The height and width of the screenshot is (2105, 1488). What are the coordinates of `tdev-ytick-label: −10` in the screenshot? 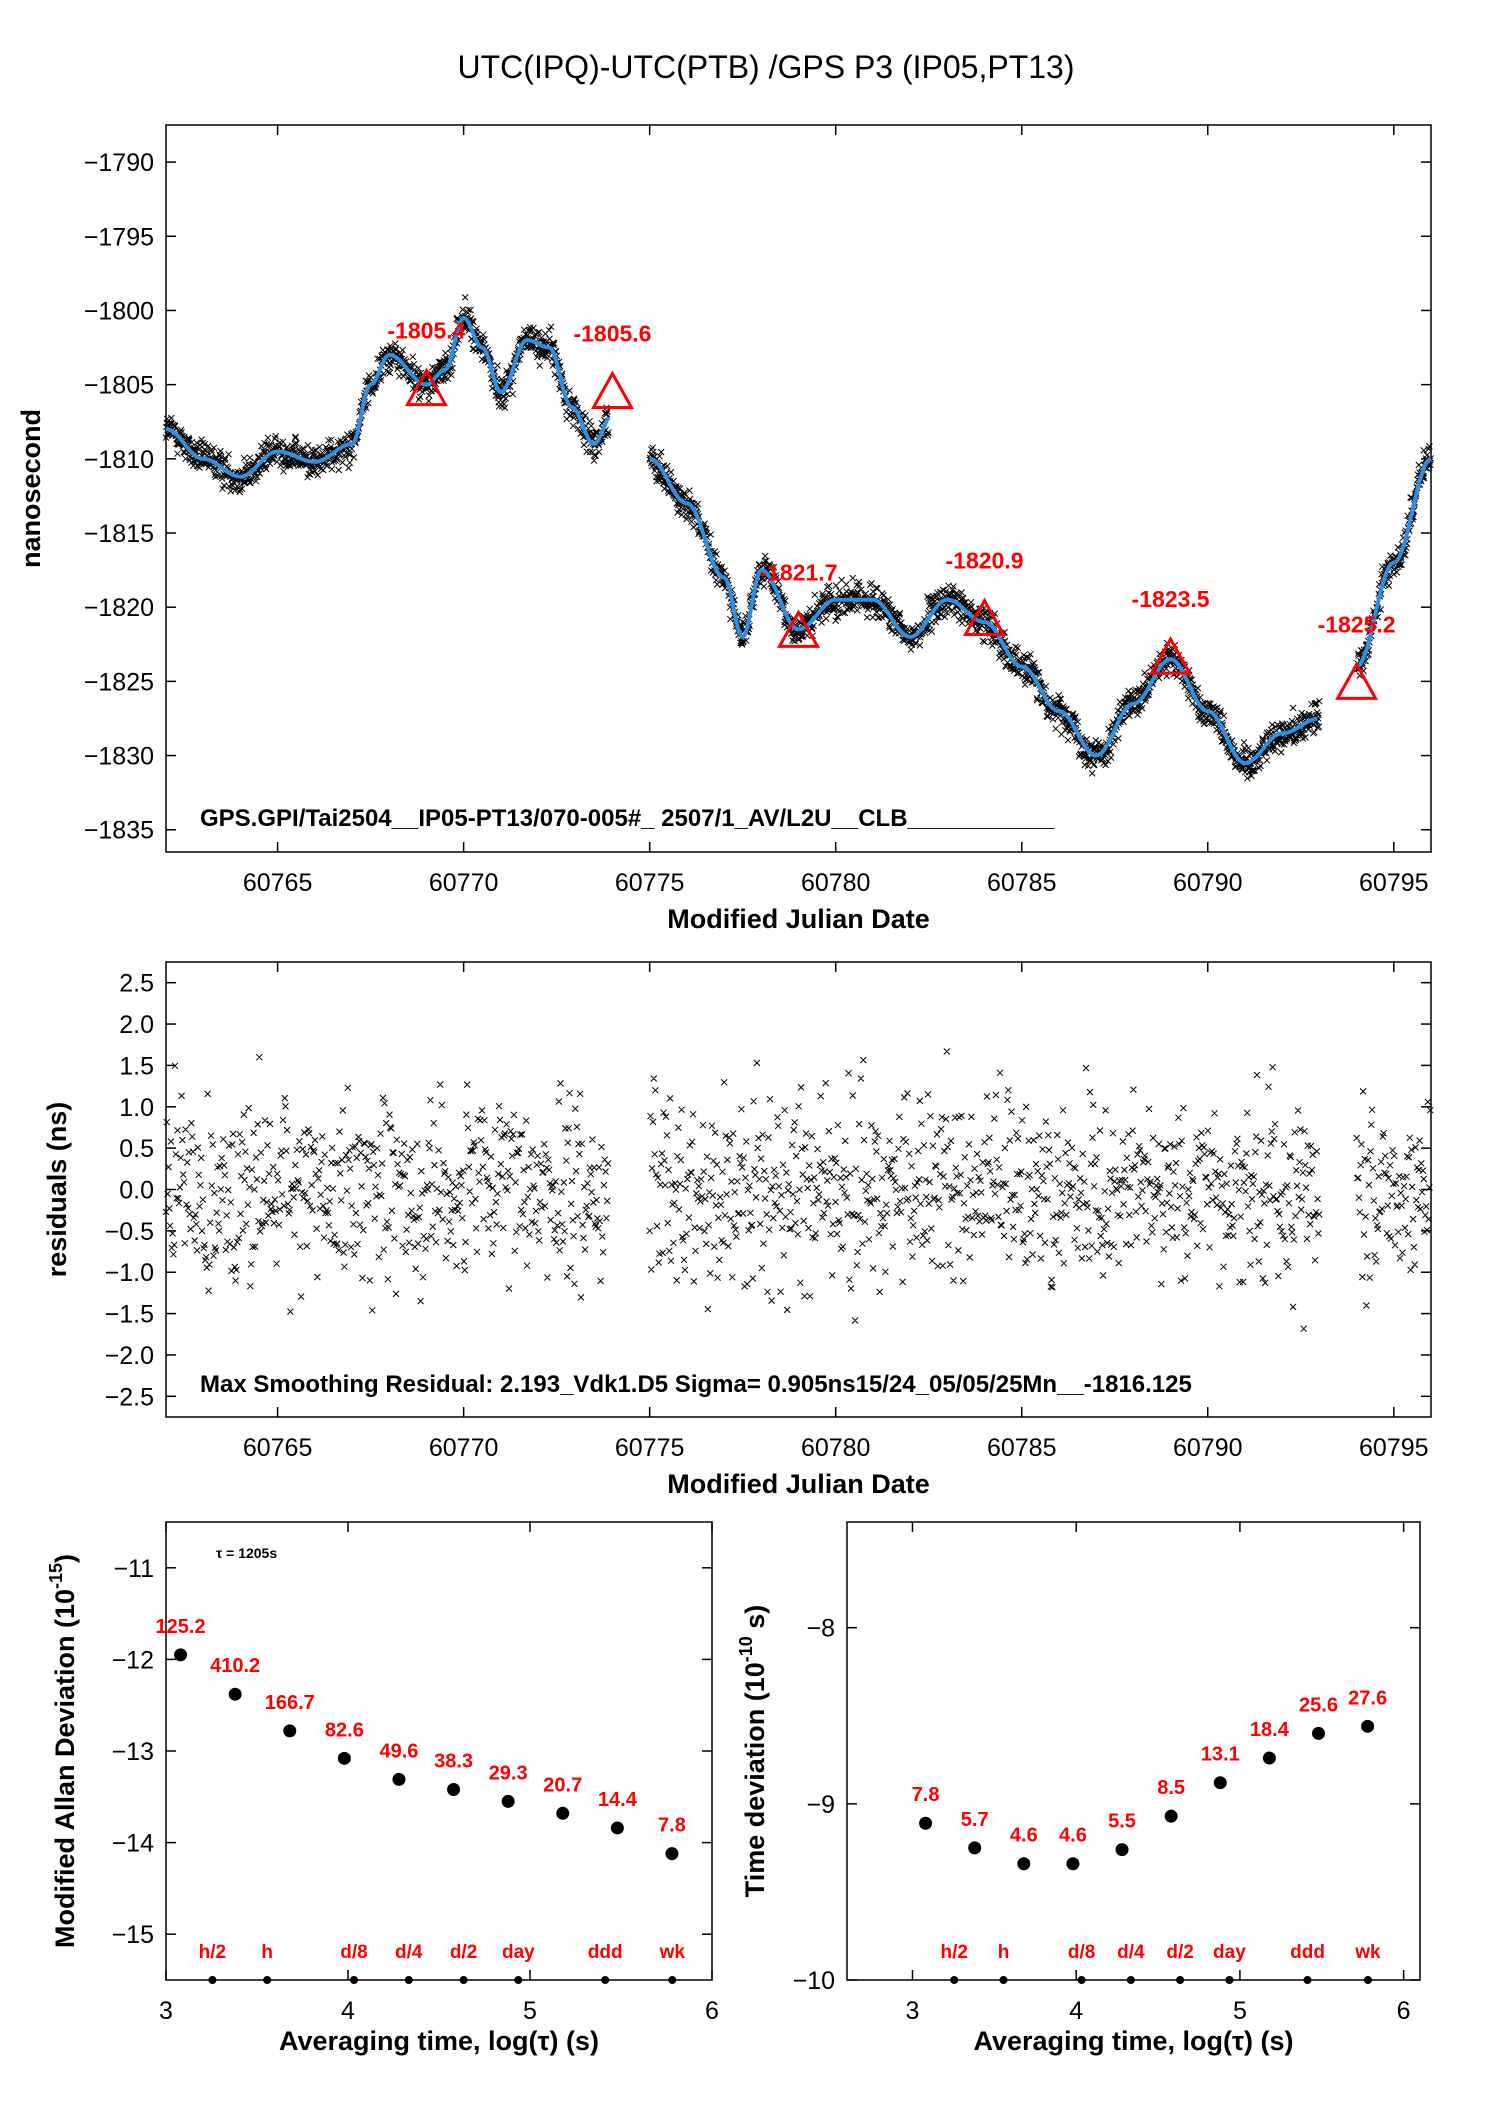 It's located at (814, 1981).